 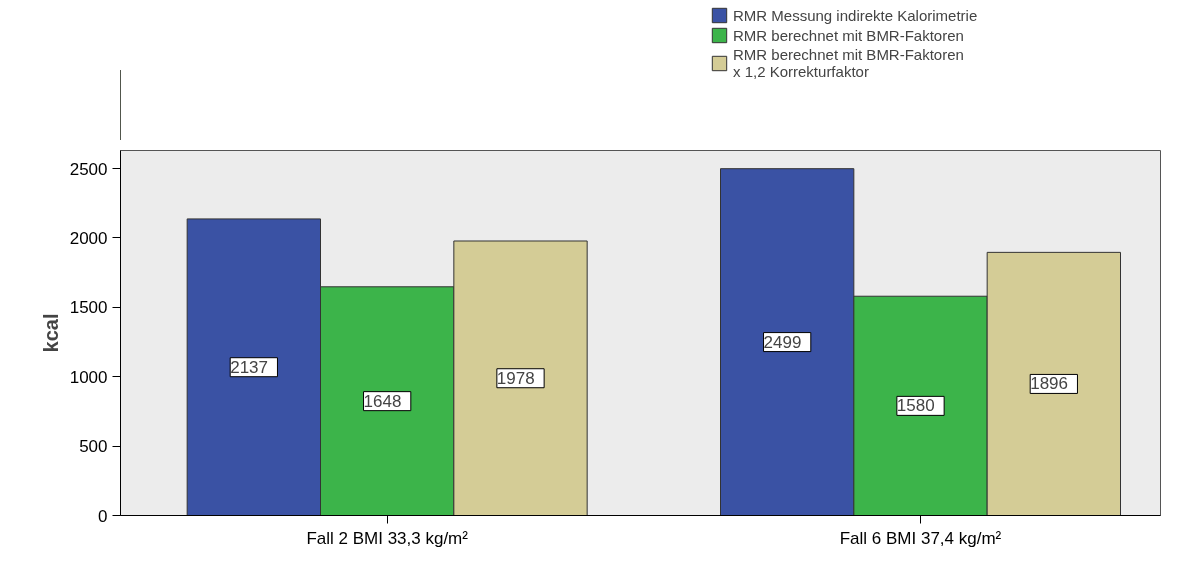 I want to click on data-label: 1648, so click(x=382, y=401).